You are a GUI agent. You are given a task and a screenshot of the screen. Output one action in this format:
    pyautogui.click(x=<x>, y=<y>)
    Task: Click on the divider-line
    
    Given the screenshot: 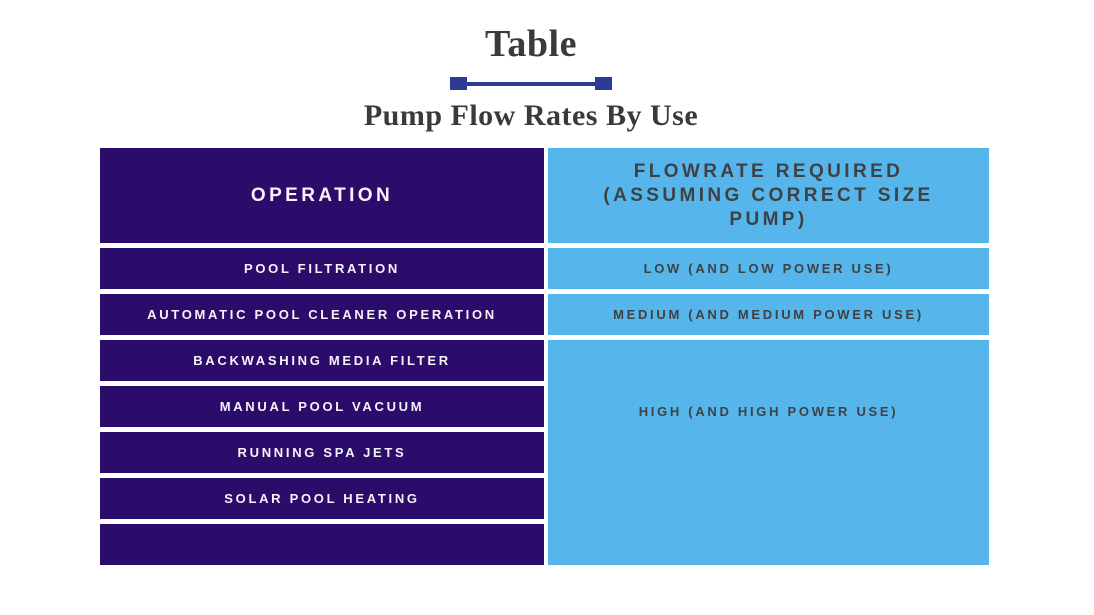 What is the action you would take?
    pyautogui.click(x=531, y=83)
    